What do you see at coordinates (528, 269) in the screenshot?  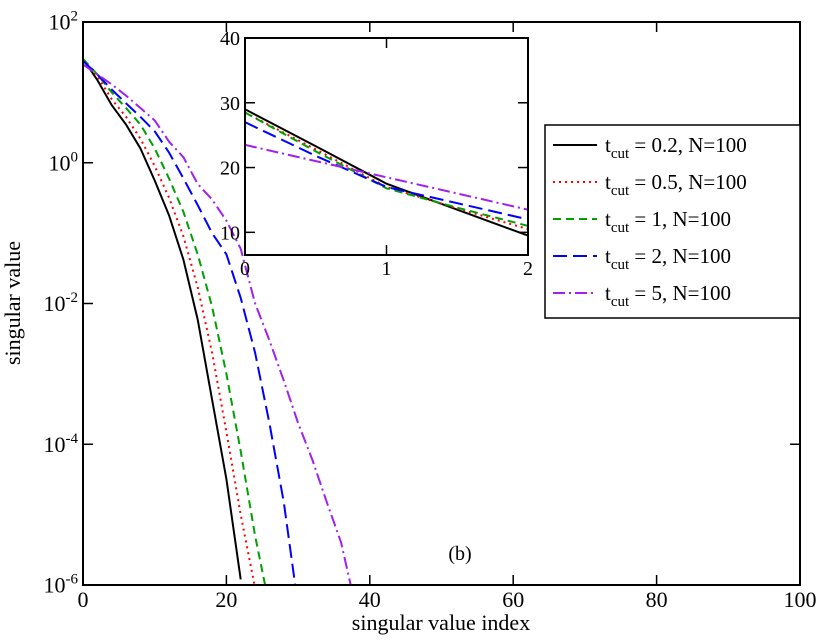 I see `x-tick-label: 2` at bounding box center [528, 269].